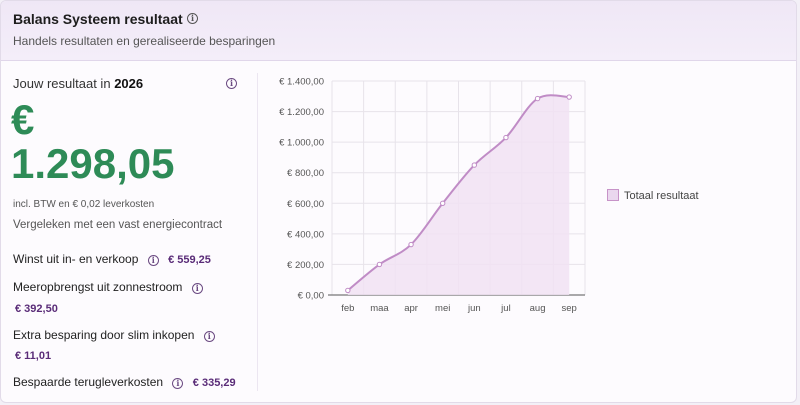 The width and height of the screenshot is (800, 405). What do you see at coordinates (93, 163) in the screenshot?
I see `total-value: 1.298,05` at bounding box center [93, 163].